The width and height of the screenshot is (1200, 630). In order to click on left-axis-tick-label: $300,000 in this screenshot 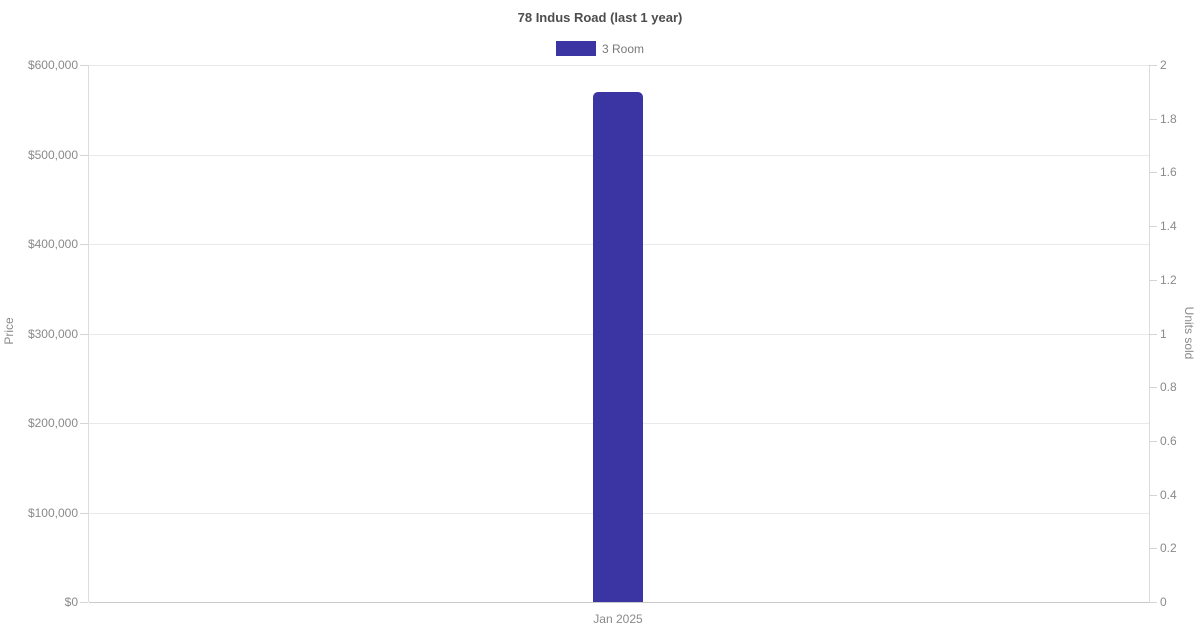, I will do `click(52, 333)`.